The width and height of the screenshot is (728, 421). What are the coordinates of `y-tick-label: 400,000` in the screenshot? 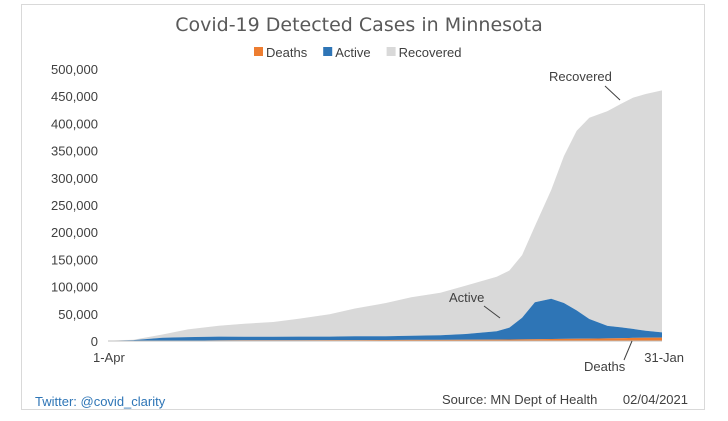 It's located at (74, 123).